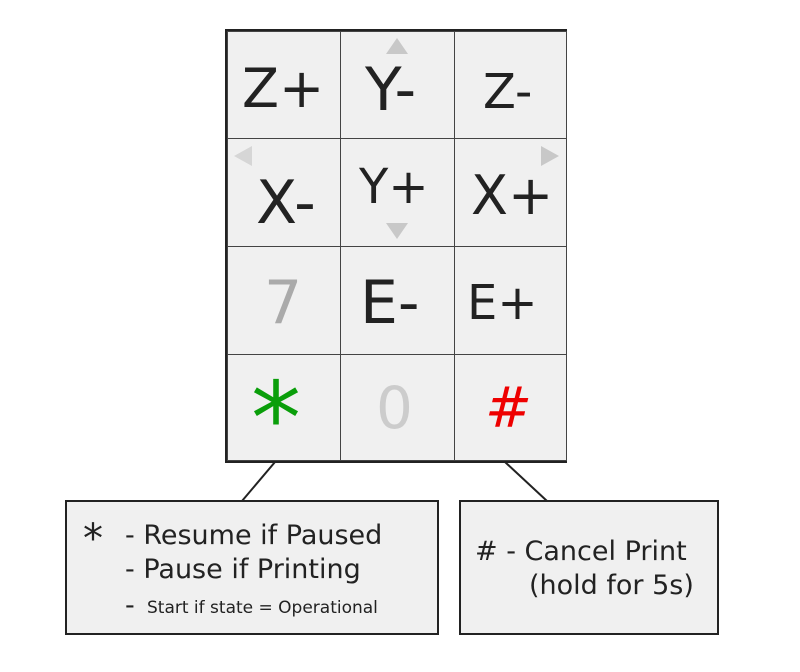  What do you see at coordinates (258, 481) in the screenshot?
I see `star-connector-line` at bounding box center [258, 481].